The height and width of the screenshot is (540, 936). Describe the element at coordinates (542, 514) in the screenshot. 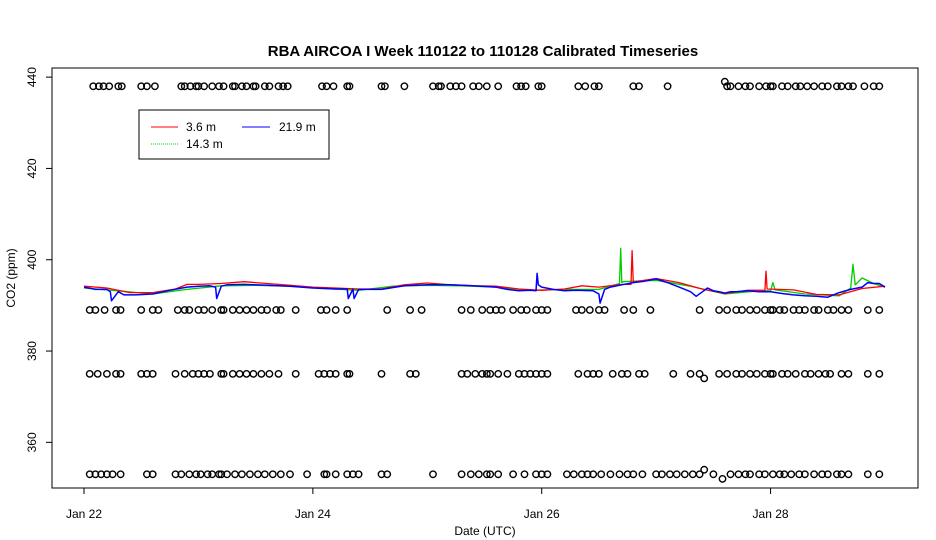

I see `x-tick-label-2: Jan 26` at that location.